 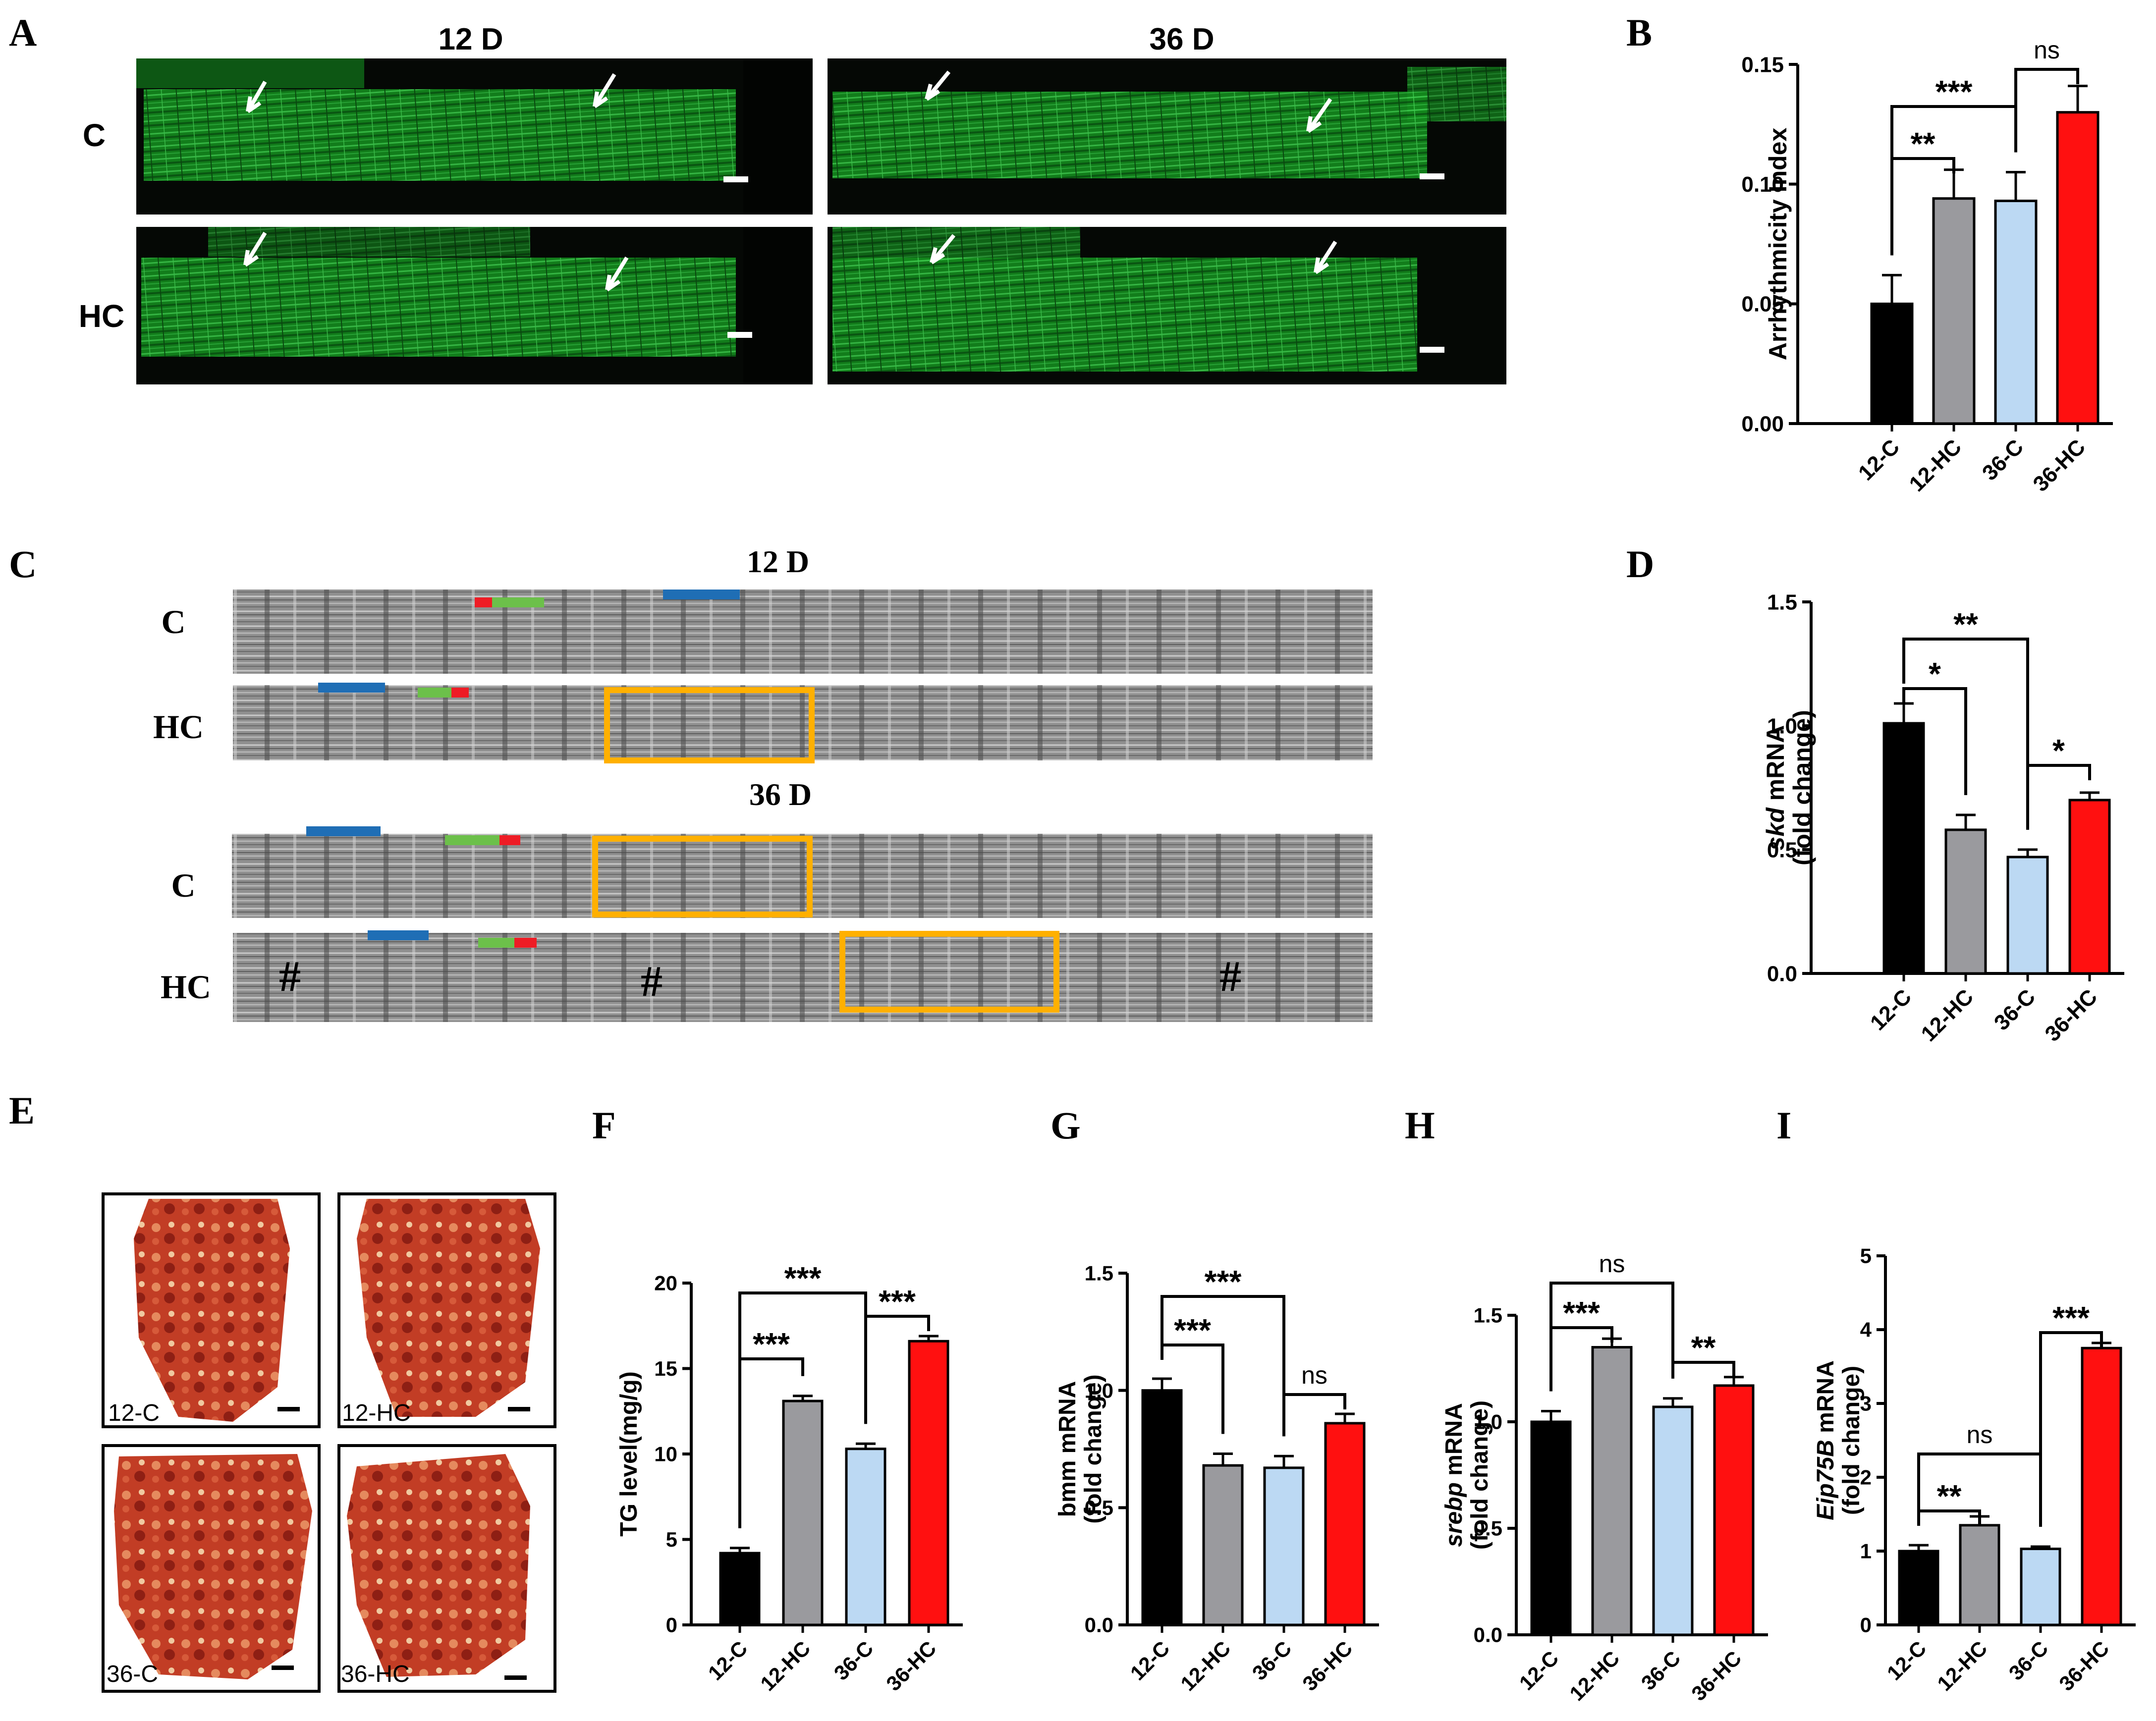 What do you see at coordinates (802, 872) in the screenshot?
I see `kymograph-36d-c` at bounding box center [802, 872].